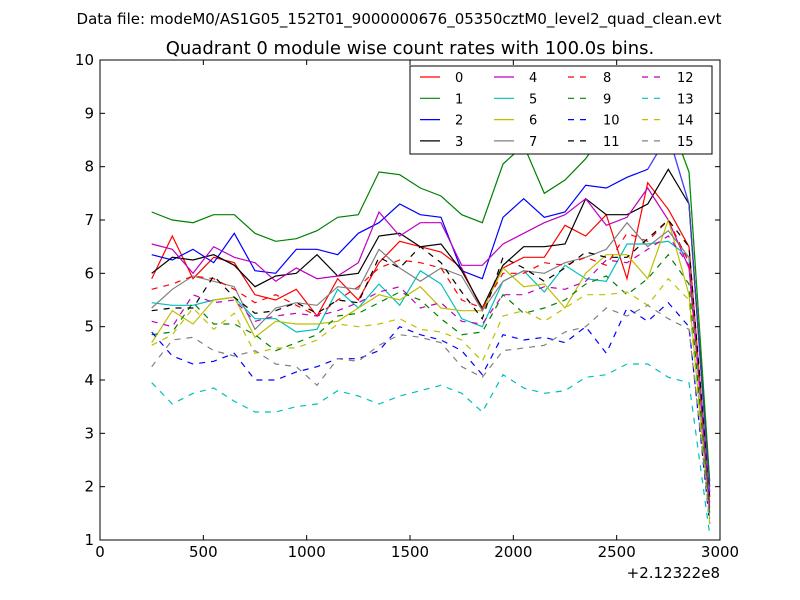  What do you see at coordinates (410, 552) in the screenshot?
I see `x-tick-label: 1500` at bounding box center [410, 552].